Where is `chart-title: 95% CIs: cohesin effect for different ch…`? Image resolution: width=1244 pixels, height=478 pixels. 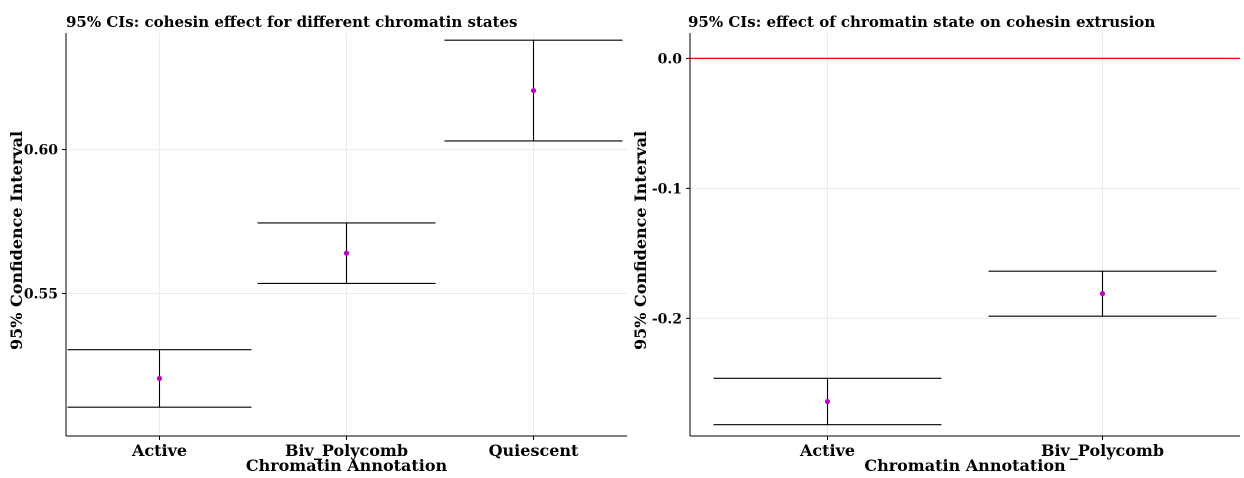
chart-title: 95% CIs: cohesin effect for different ch… is located at coordinates (291, 22).